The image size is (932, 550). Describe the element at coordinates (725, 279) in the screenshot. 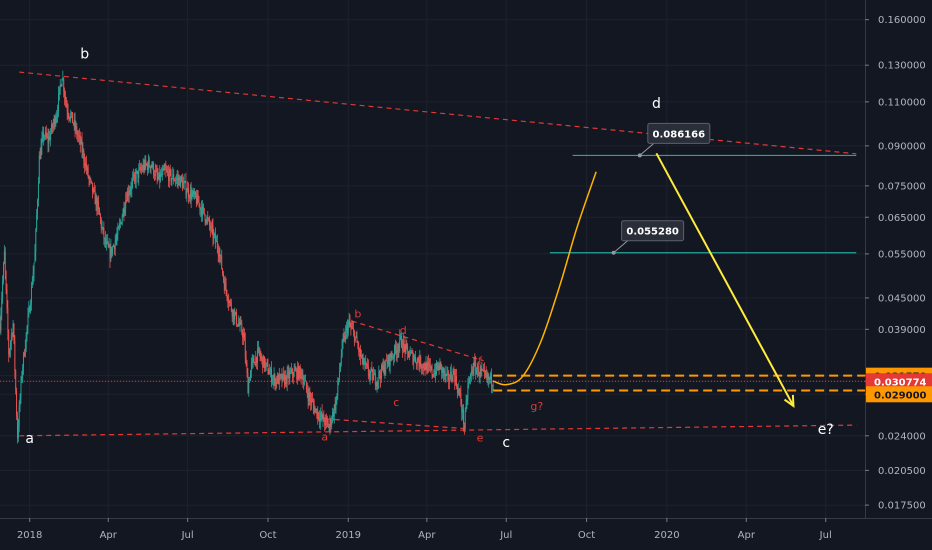

I see `projection-arrow-line` at that location.